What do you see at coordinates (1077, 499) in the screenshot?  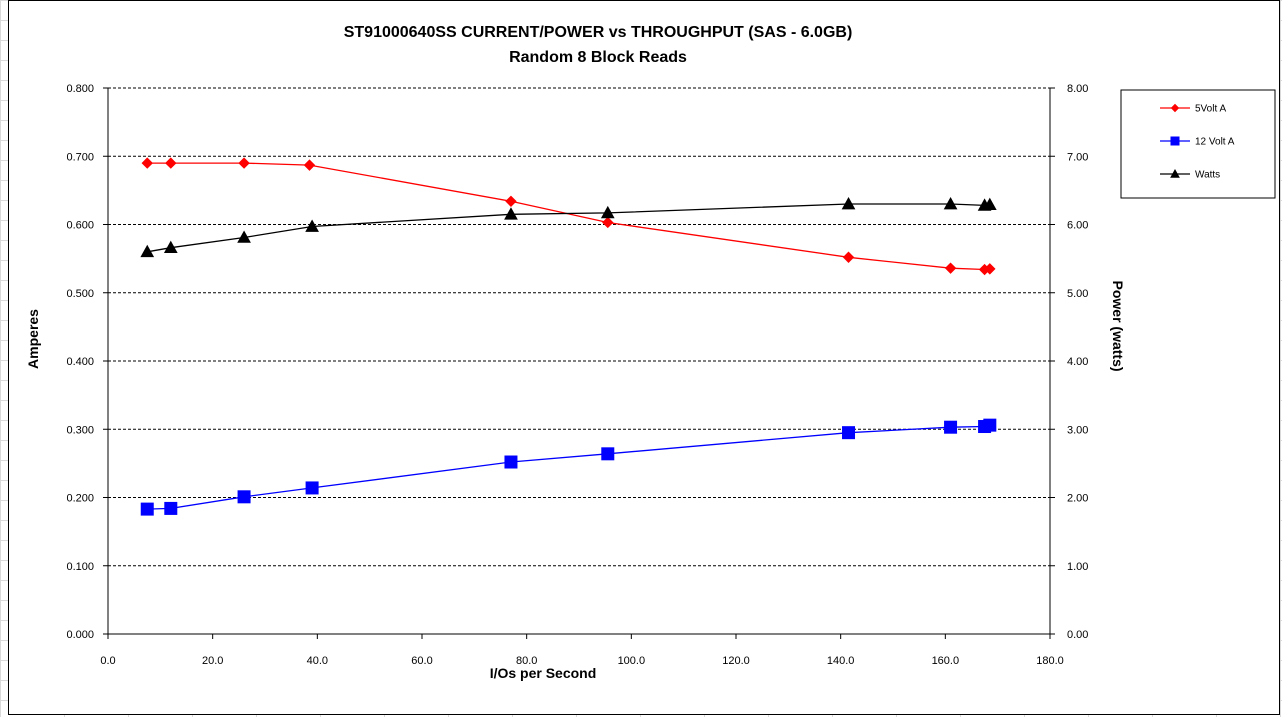 I see `y2-tick-label: 2.00` at bounding box center [1077, 499].